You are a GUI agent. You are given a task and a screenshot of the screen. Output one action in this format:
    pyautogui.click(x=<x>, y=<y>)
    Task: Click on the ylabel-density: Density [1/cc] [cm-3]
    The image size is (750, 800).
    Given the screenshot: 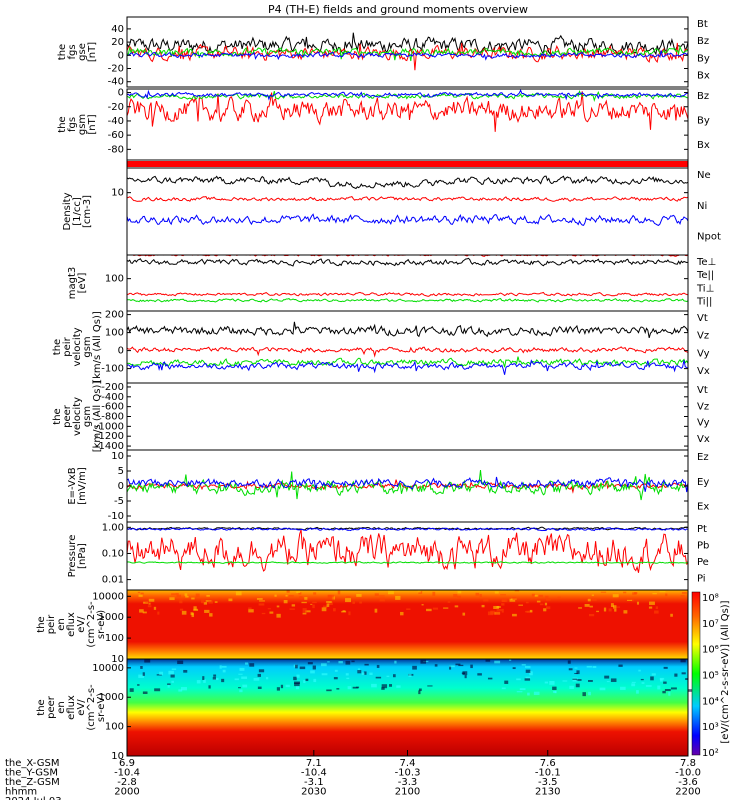 What is the action you would take?
    pyautogui.click(x=77, y=211)
    